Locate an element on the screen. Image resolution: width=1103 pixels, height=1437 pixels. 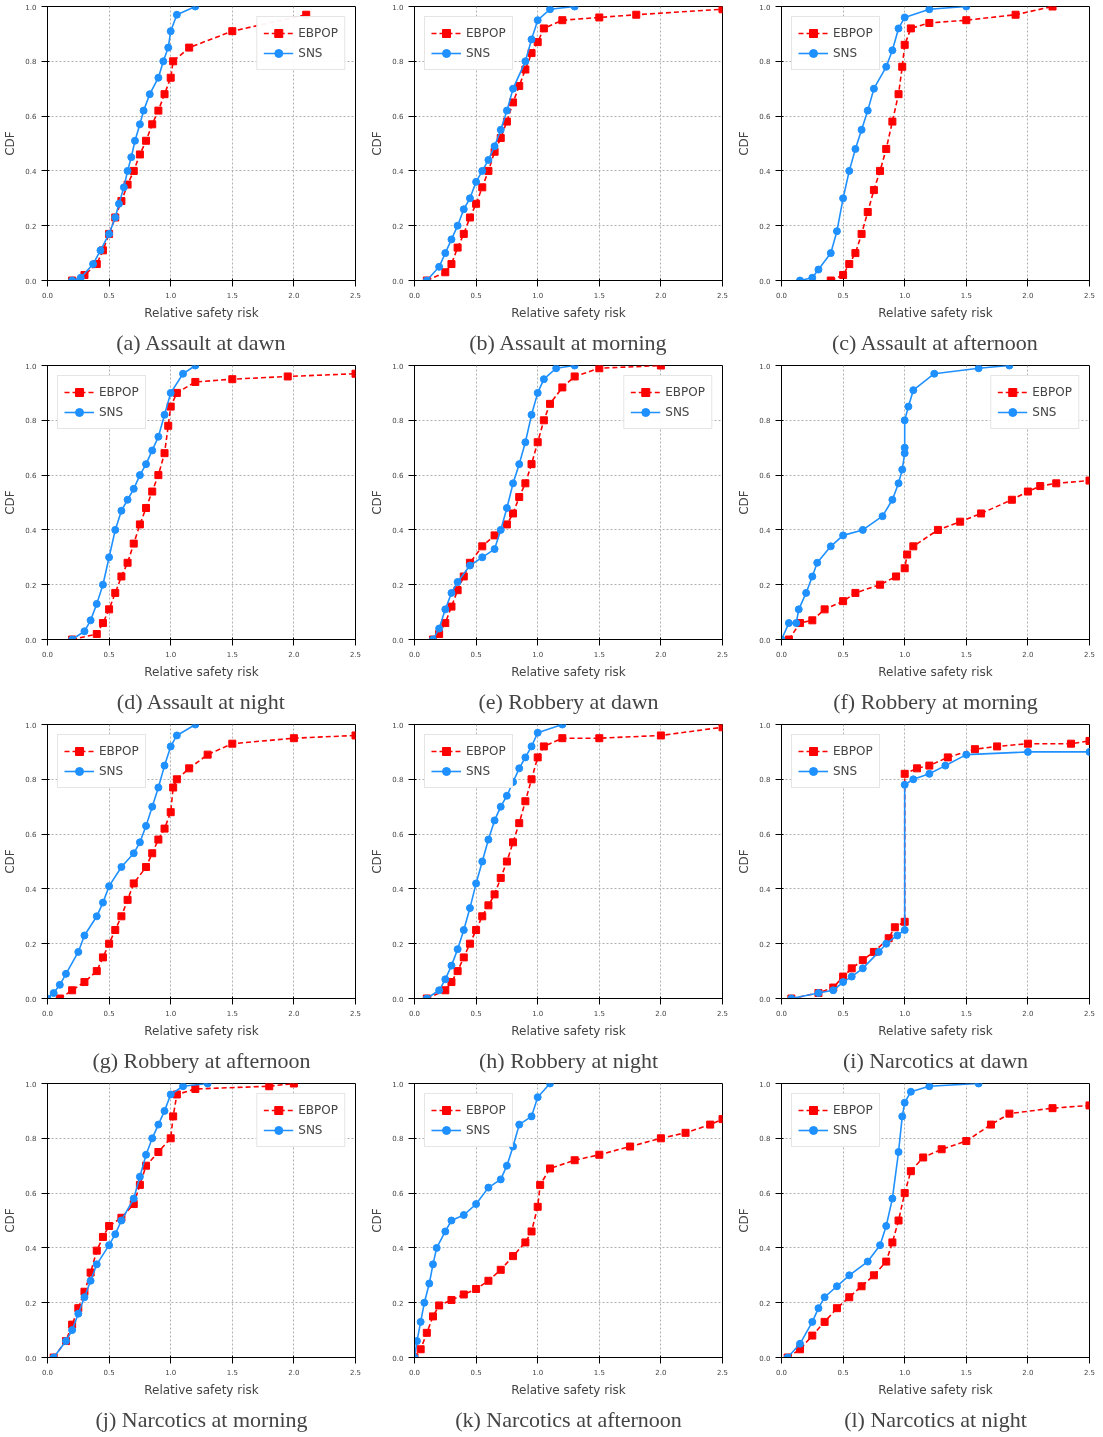
text: (g) Robbery at afternoon is located at coordinates (201, 1060).